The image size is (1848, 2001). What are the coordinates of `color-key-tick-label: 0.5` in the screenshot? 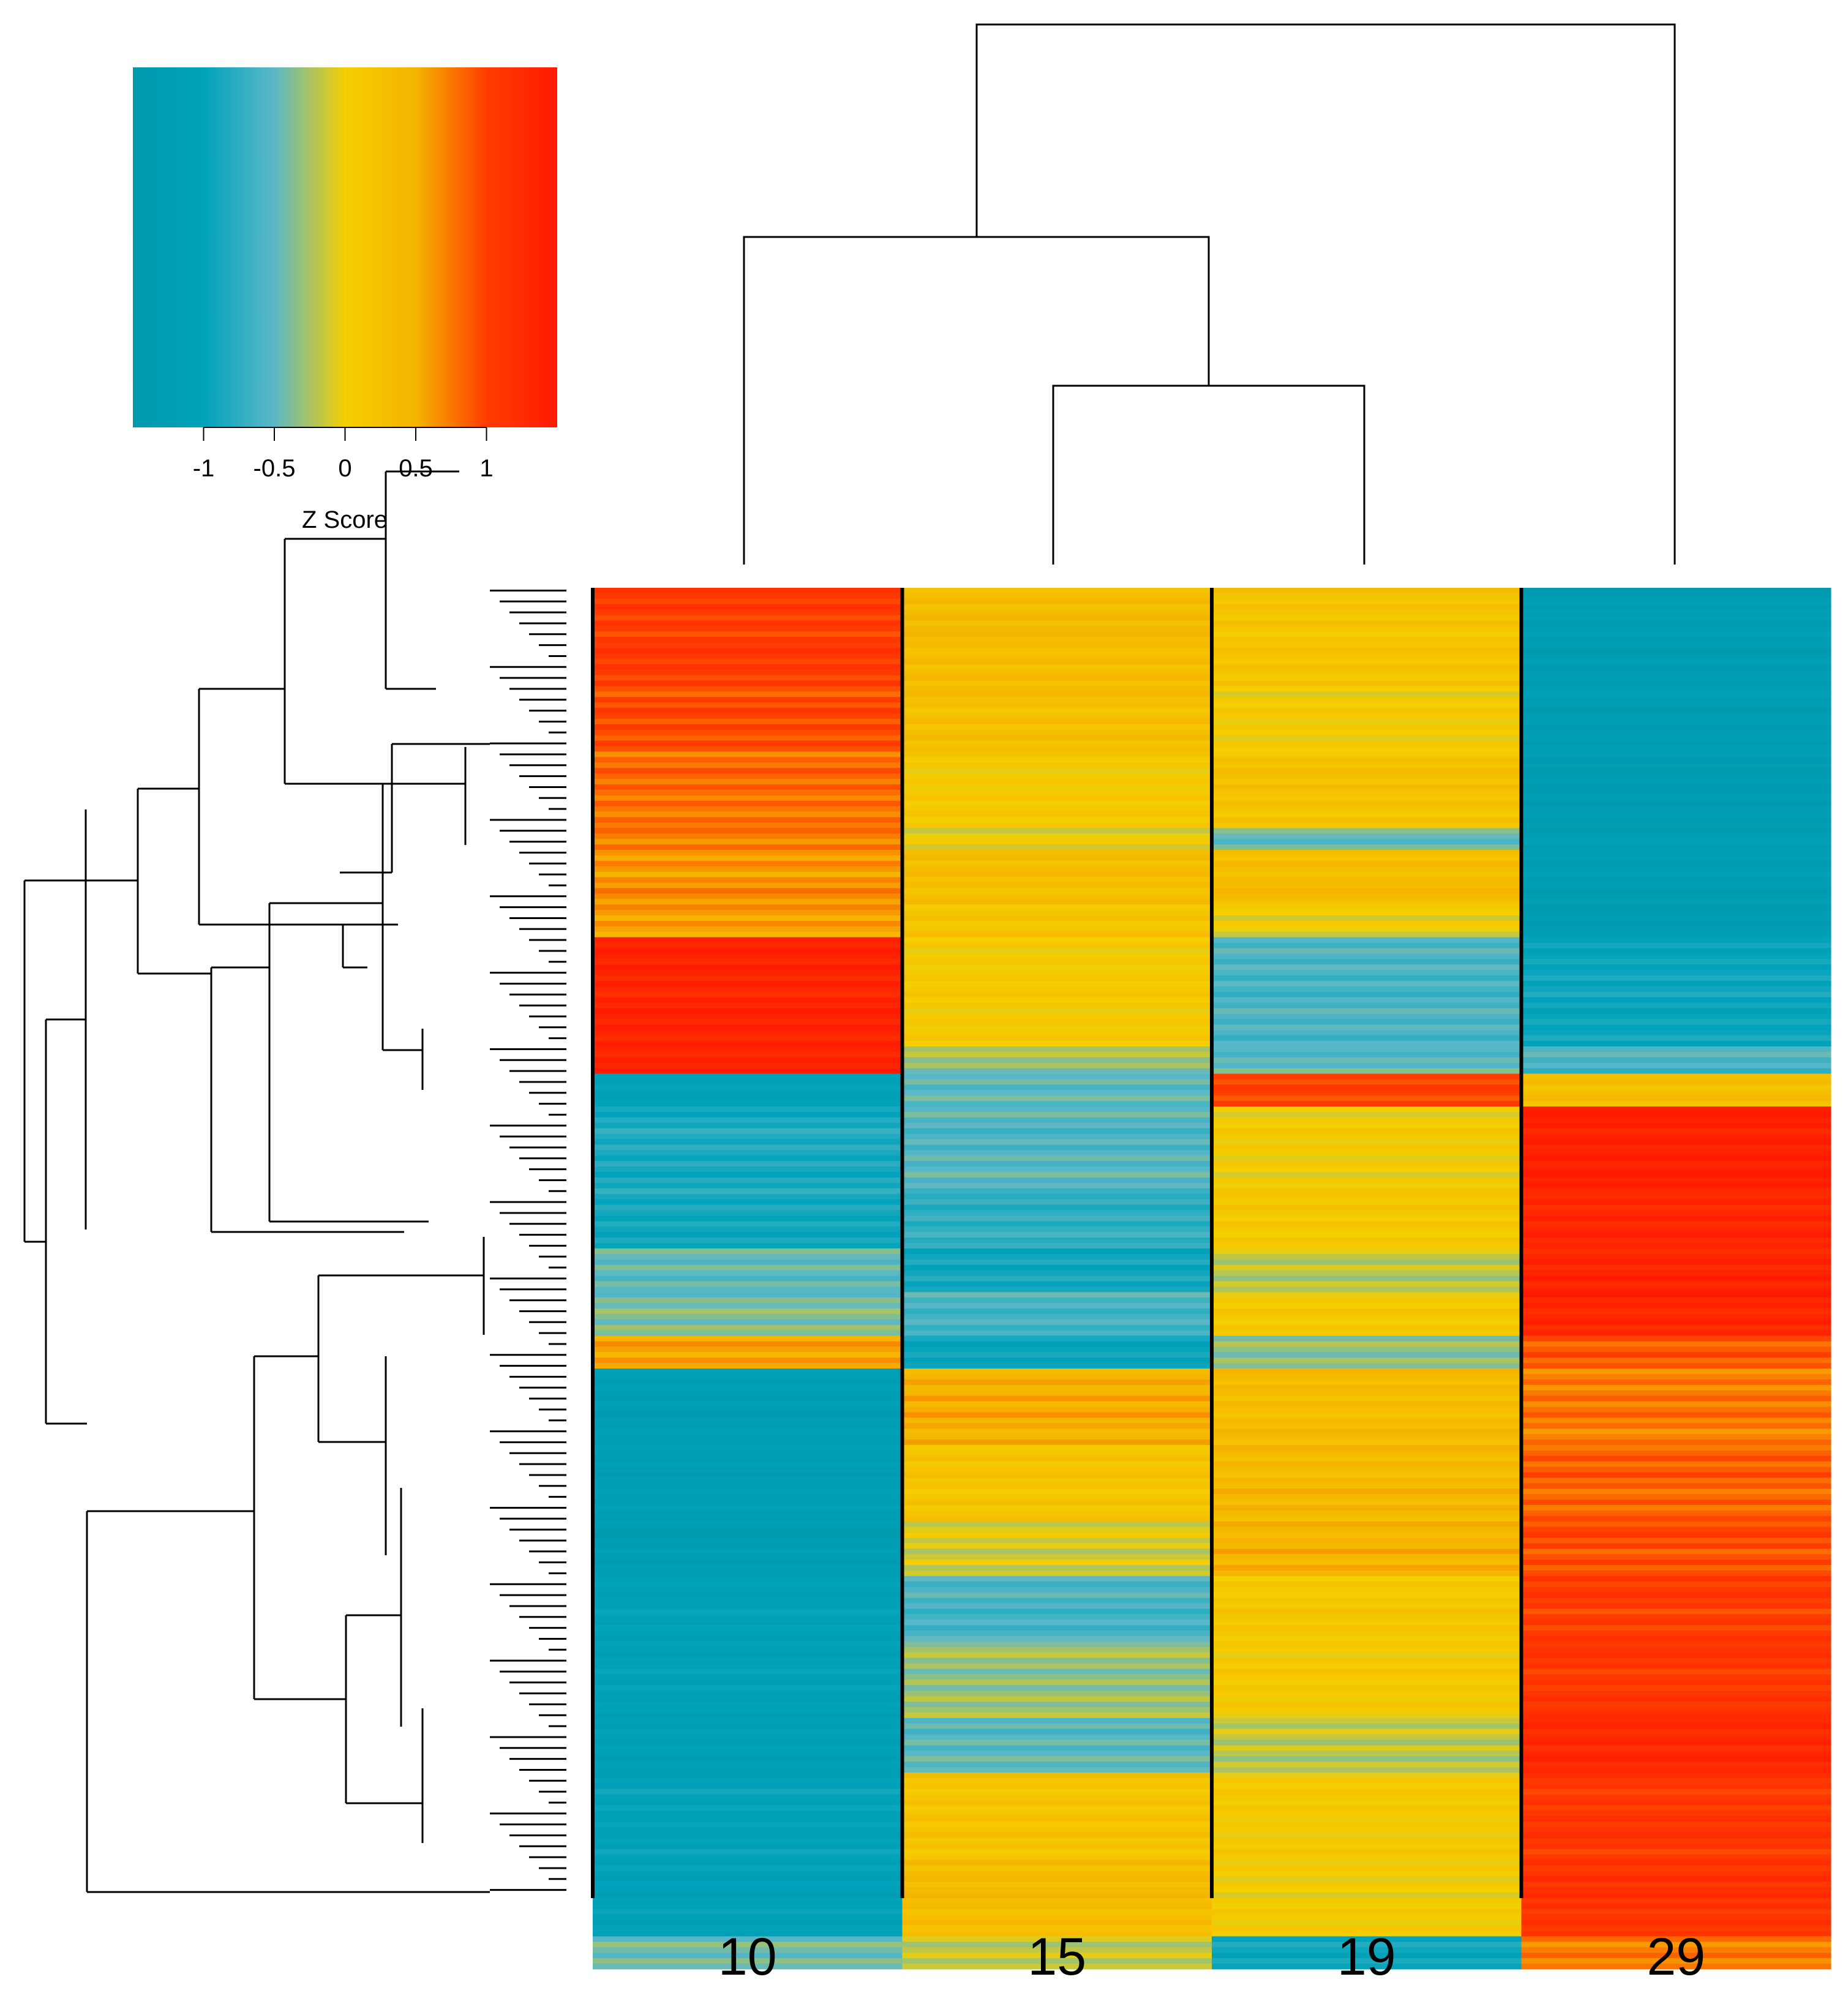 It's located at (416, 468).